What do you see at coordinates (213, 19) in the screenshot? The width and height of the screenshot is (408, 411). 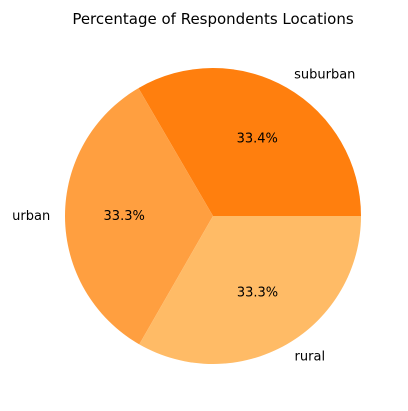 I see `chart-title: Percentage of Respondents Locations` at bounding box center [213, 19].